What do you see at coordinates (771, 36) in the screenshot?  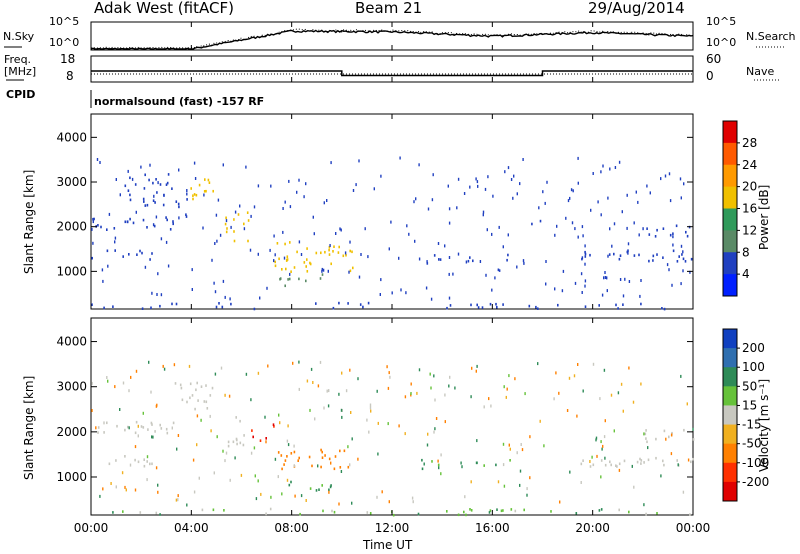 I see `noise-search-label: N.Search` at bounding box center [771, 36].